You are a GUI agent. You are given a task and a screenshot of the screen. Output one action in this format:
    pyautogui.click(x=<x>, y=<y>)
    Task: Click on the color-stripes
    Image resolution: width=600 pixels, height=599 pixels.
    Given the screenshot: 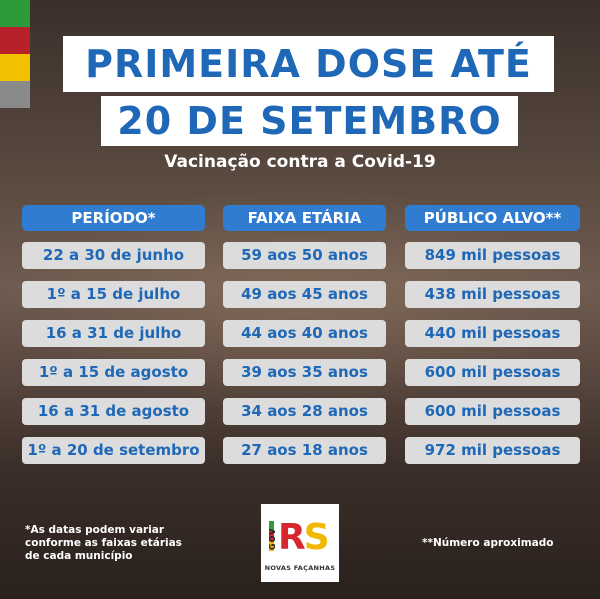 What is the action you would take?
    pyautogui.click(x=15, y=54)
    